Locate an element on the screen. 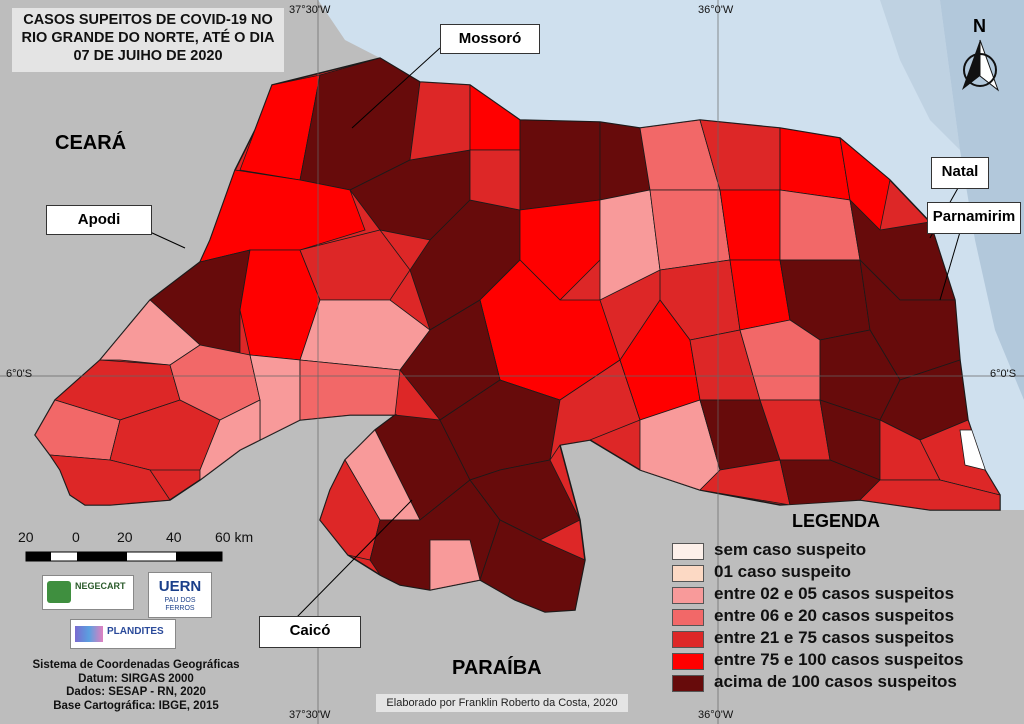 Image resolution: width=1024 pixels, height=724 pixels. city-label-apodi: Apodi is located at coordinates (99, 220).